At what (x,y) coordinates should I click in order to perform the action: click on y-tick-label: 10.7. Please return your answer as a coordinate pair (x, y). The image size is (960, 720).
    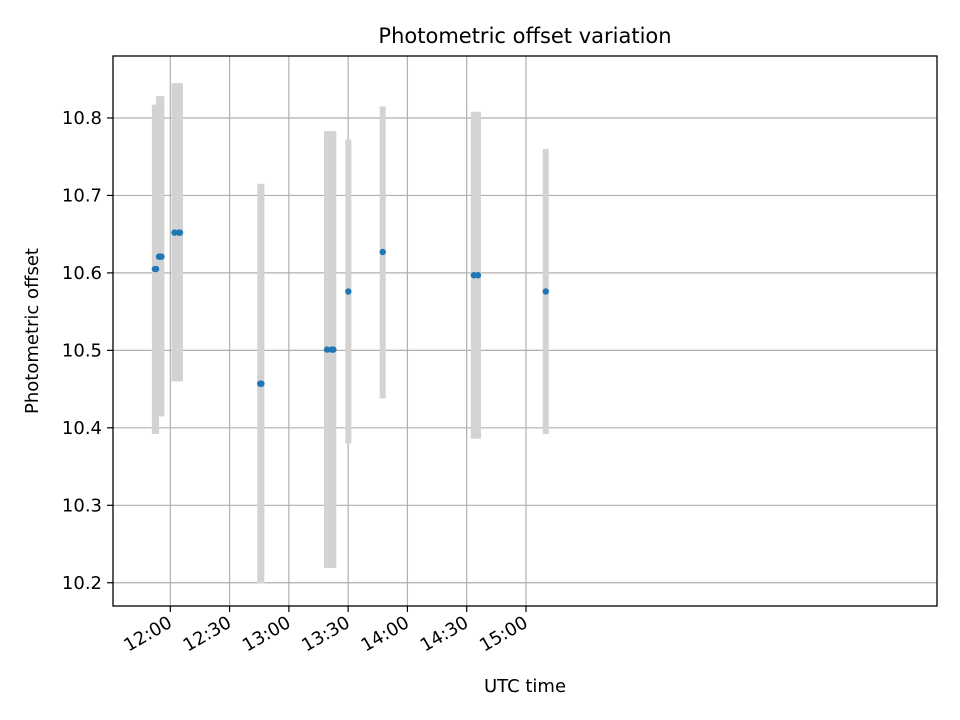
    Looking at the image, I should click on (82, 195).